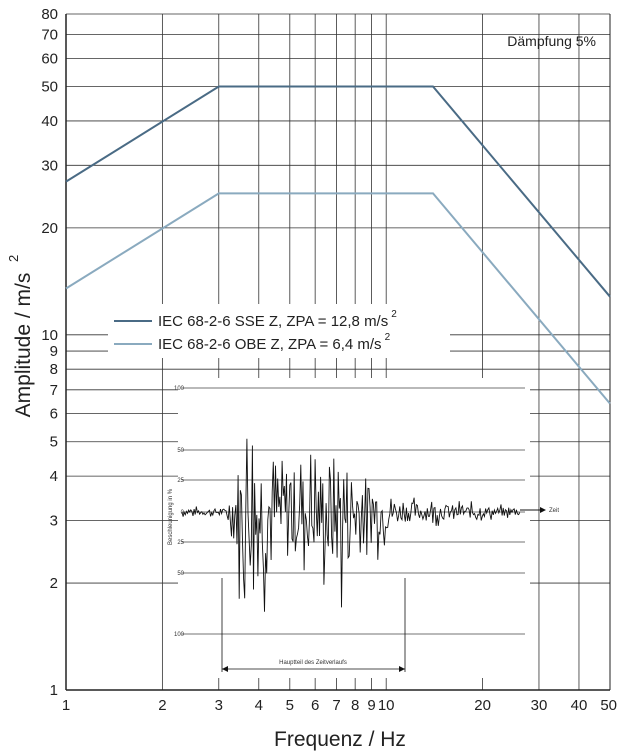 The image size is (621, 754). Describe the element at coordinates (49, 121) in the screenshot. I see `y-tick-label: 40` at that location.